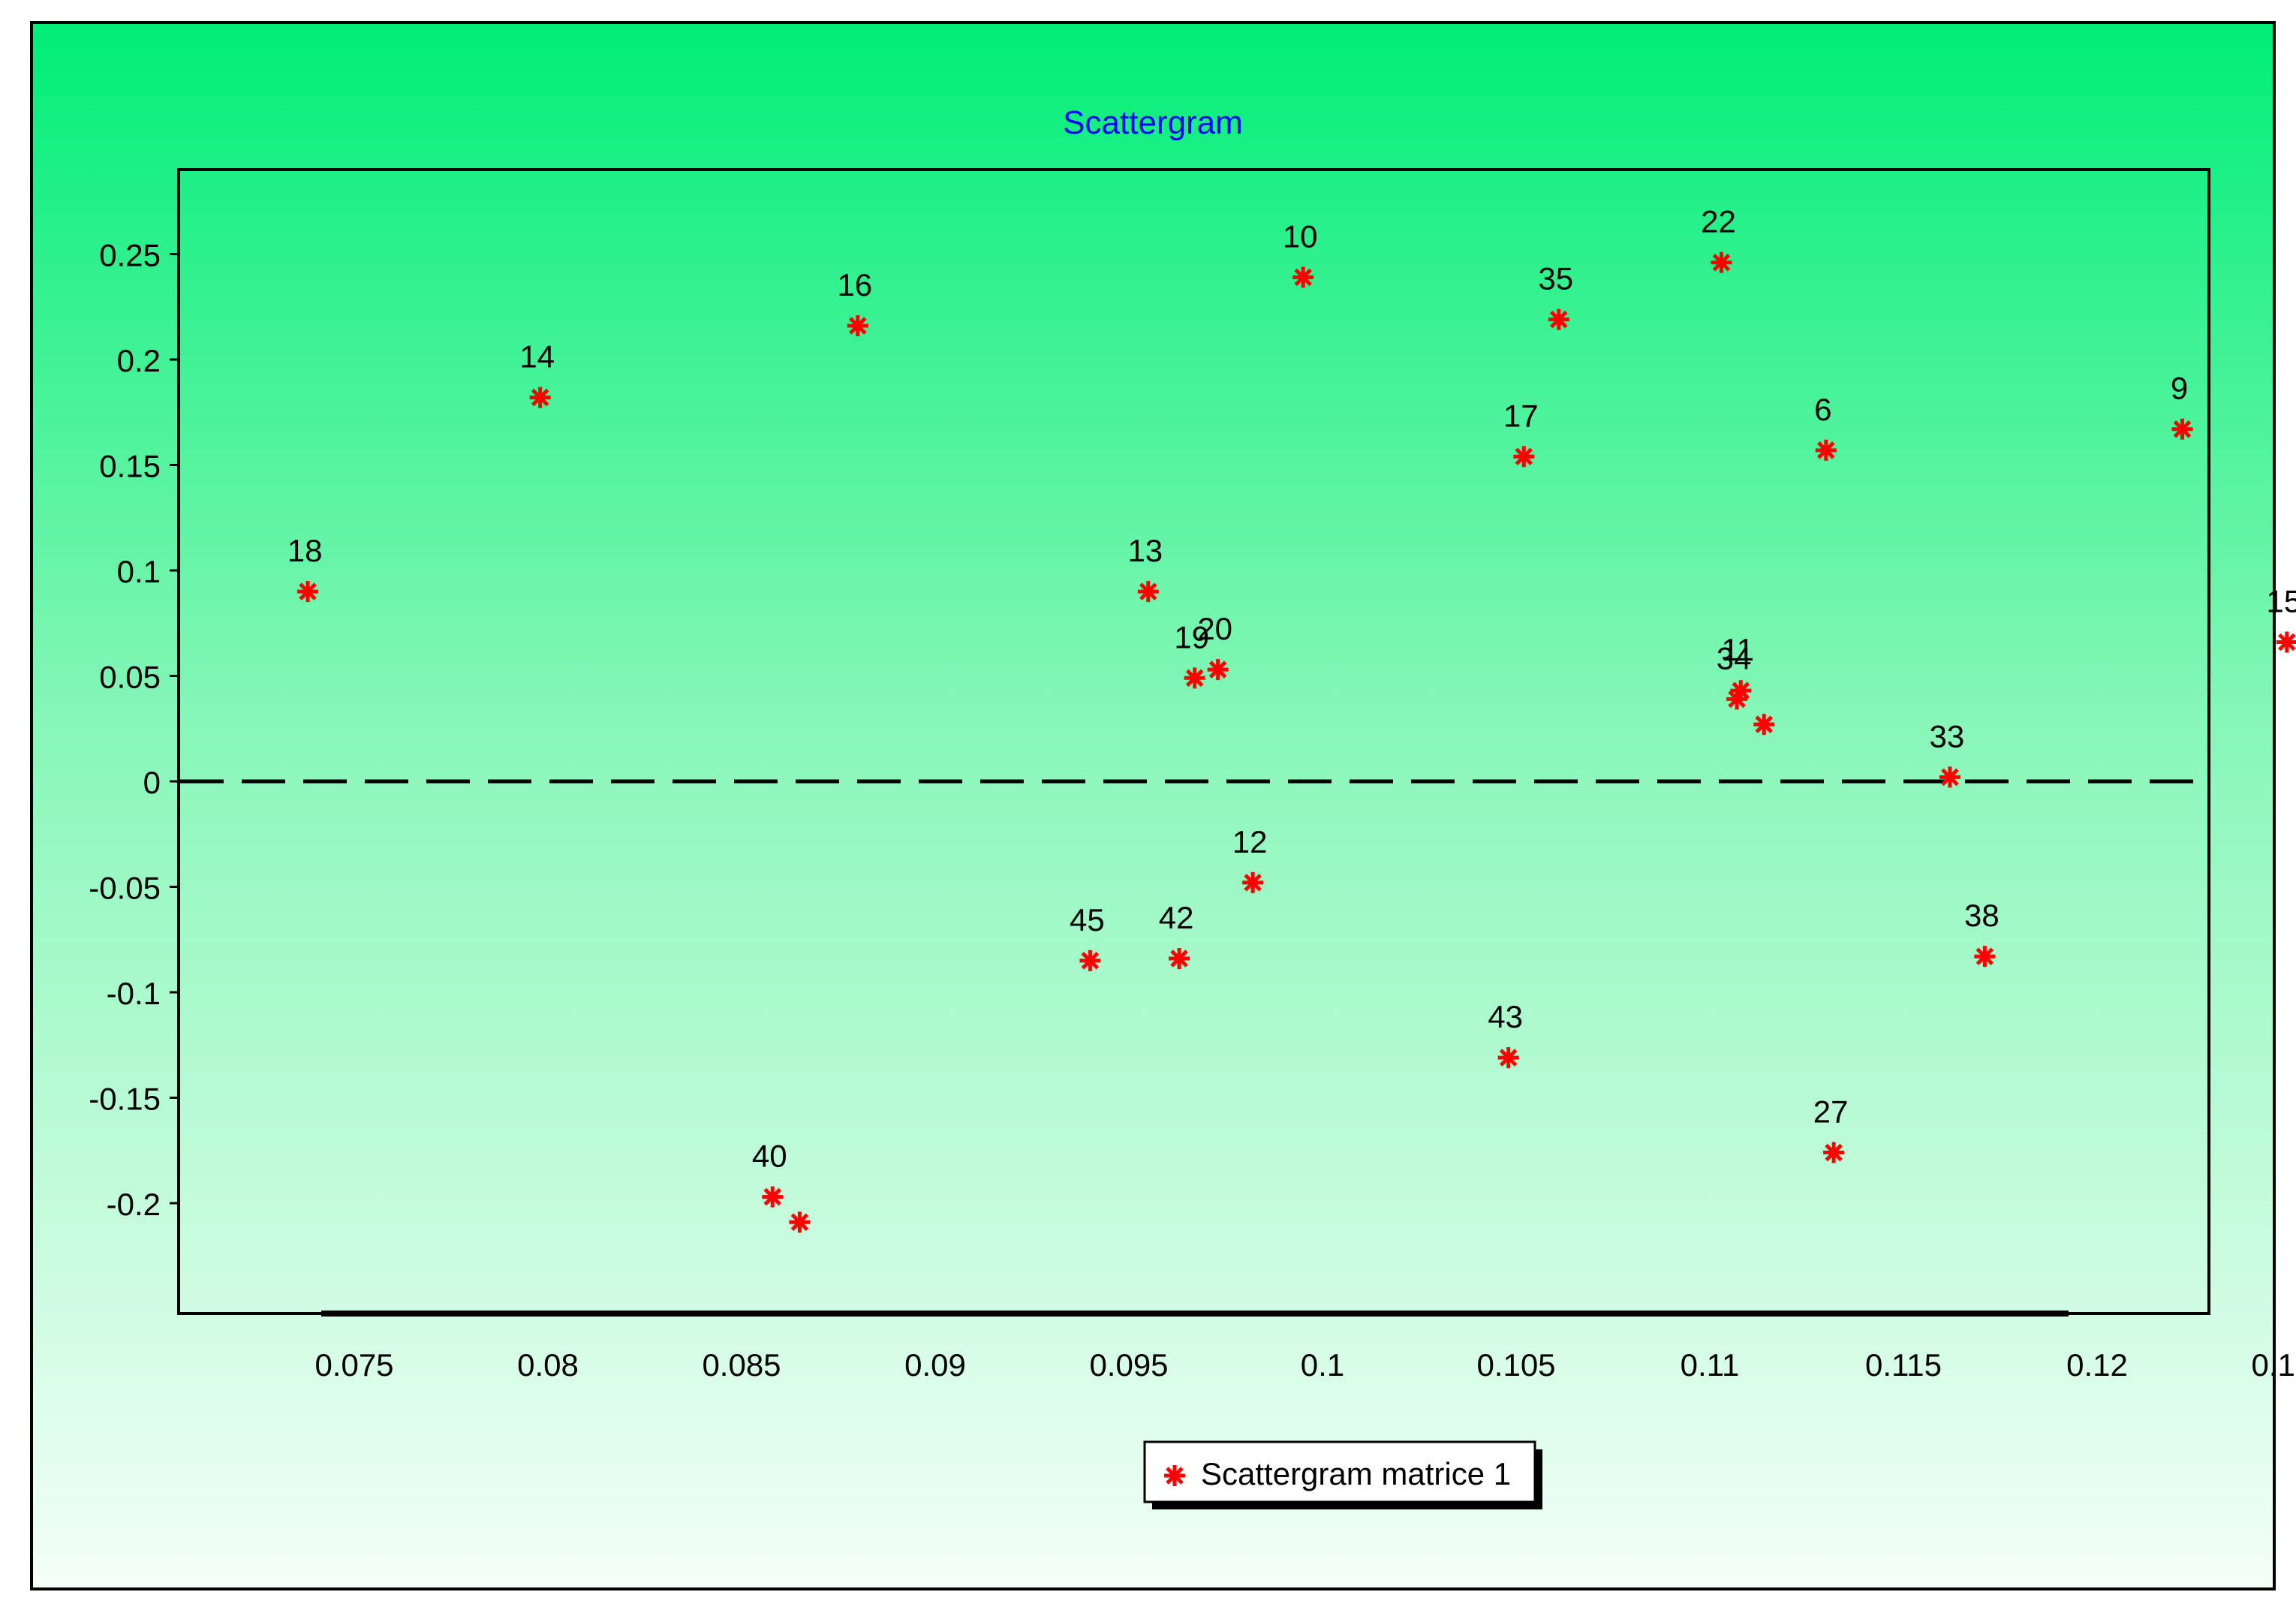  Describe the element at coordinates (1904, 1365) in the screenshot. I see `x-tick-label: 0.115` at that location.